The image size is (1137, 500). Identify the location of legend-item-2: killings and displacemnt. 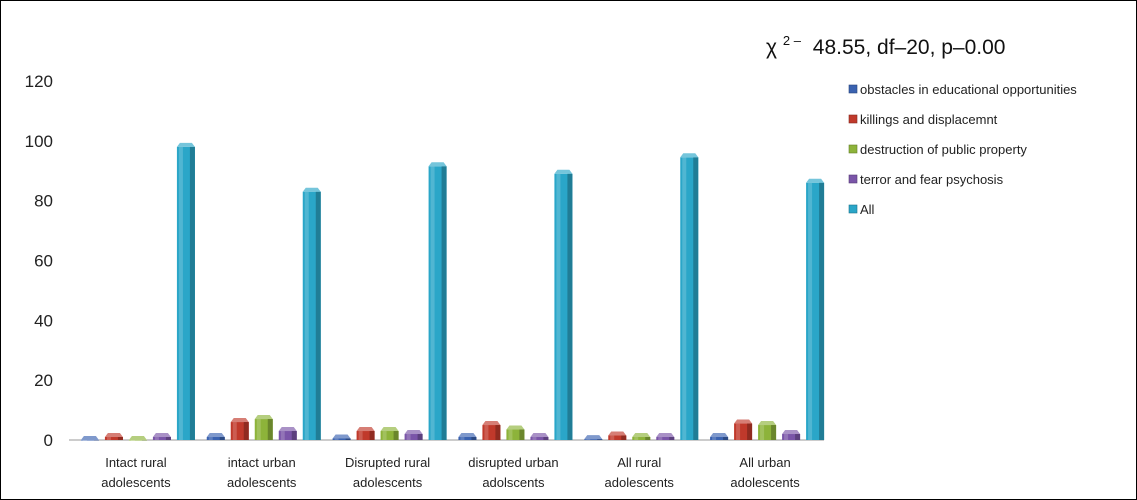
(923, 119).